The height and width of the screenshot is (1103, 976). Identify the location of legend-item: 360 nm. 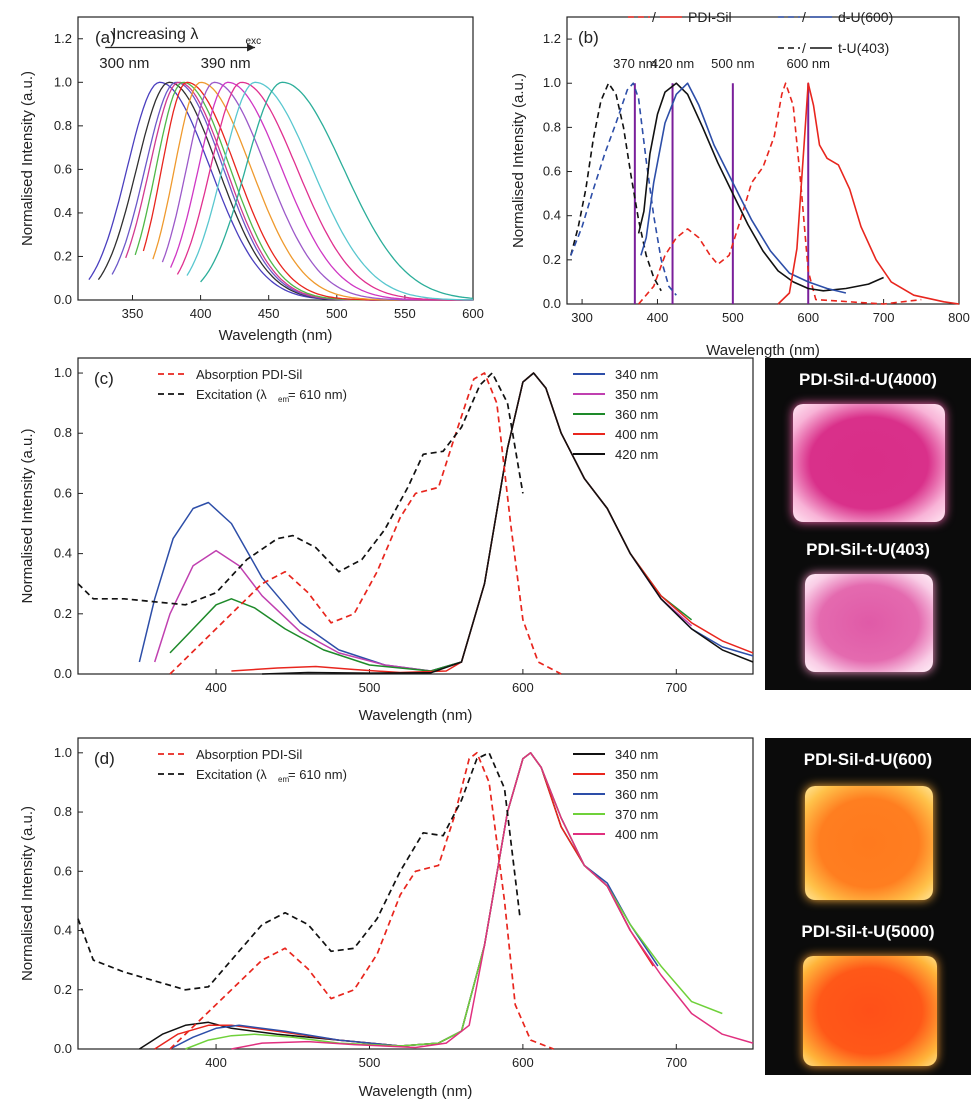
(615, 794).